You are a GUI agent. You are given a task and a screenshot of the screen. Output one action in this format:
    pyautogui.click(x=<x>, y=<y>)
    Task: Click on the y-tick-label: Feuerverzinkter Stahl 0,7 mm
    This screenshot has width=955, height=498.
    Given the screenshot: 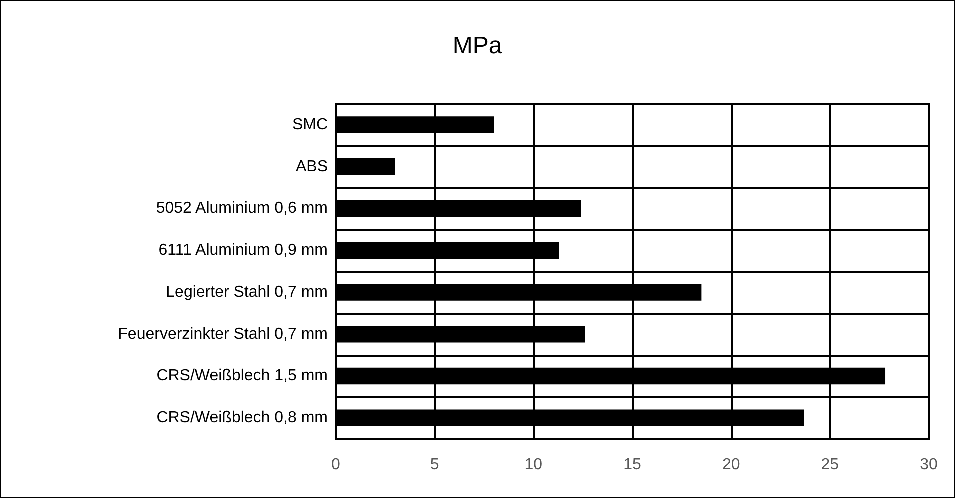 What is the action you would take?
    pyautogui.click(x=223, y=334)
    